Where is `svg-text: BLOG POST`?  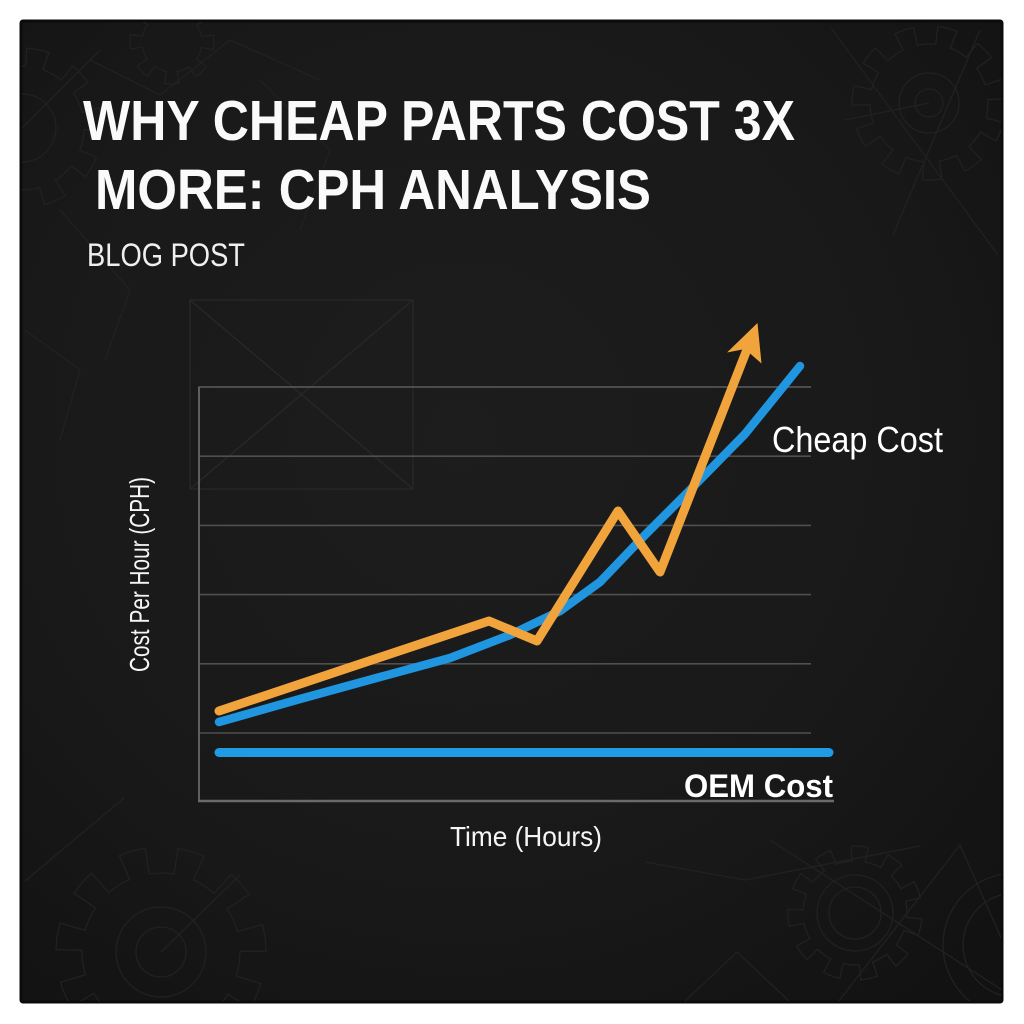 svg-text: BLOG POST is located at coordinates (166, 255).